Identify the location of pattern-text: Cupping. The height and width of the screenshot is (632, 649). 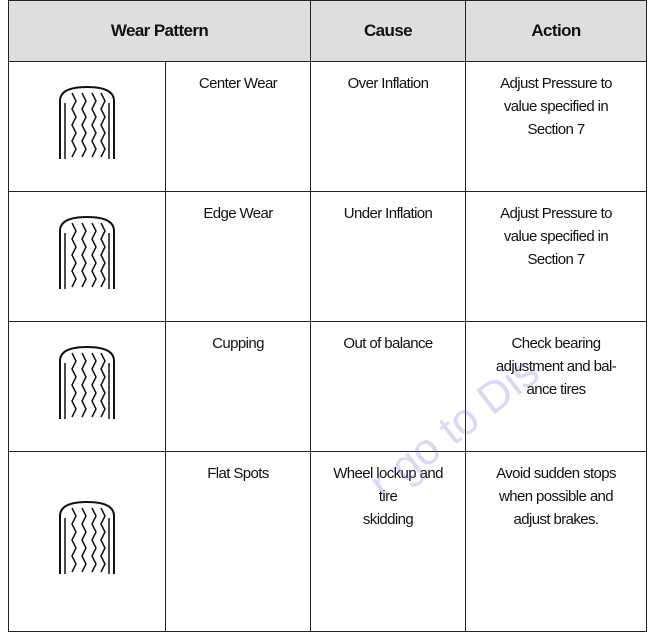
(238, 343).